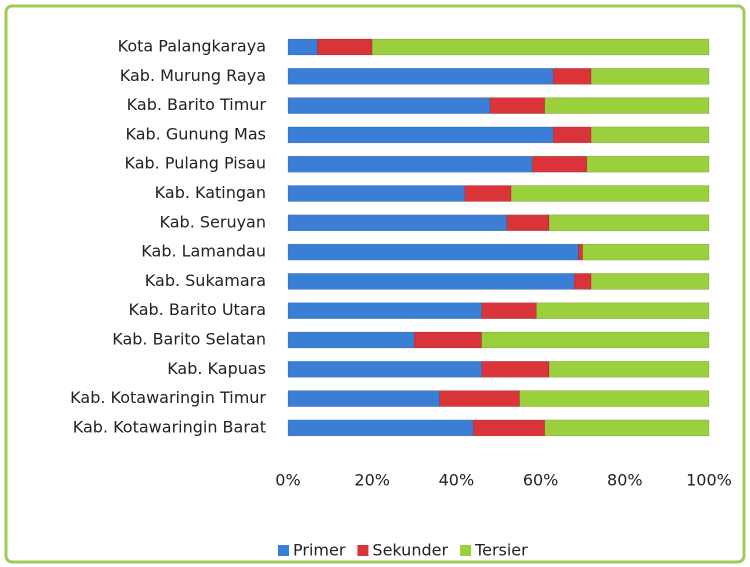  I want to click on legend-label: Primer, so click(319, 550).